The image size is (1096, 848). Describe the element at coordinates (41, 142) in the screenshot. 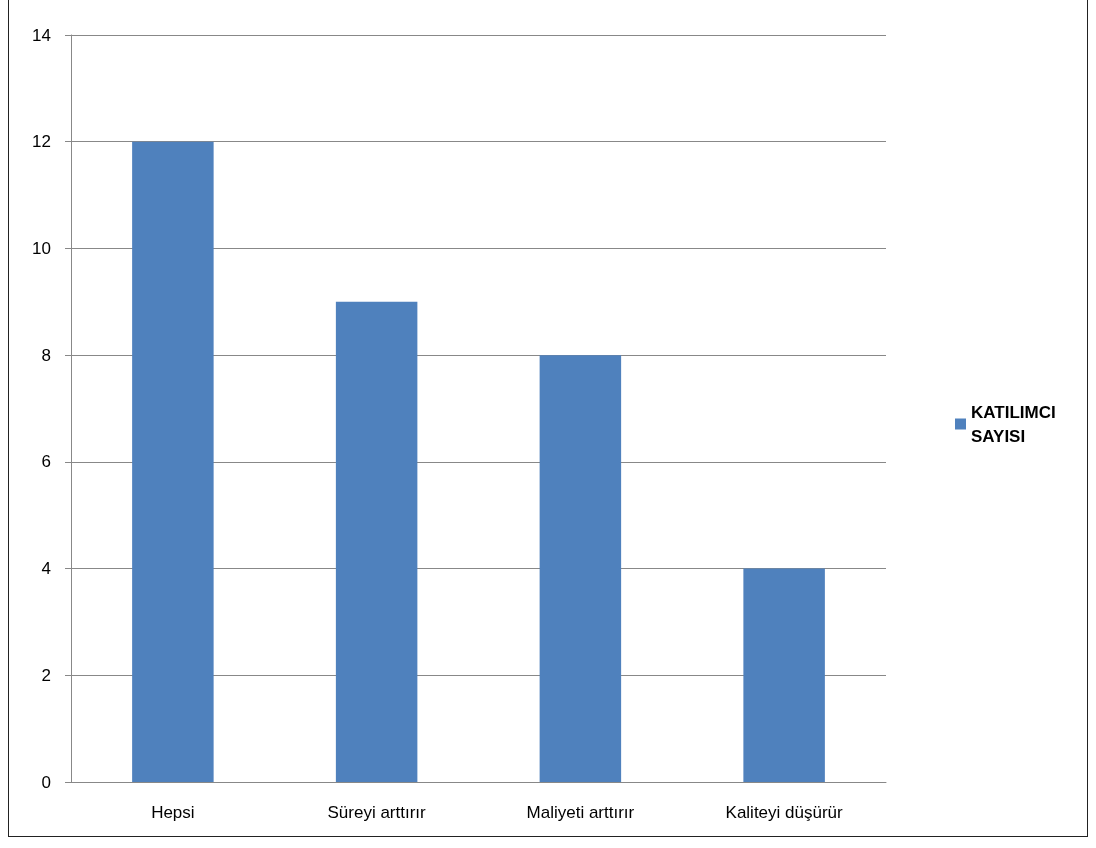

I see `y-tick-label: 12` at that location.